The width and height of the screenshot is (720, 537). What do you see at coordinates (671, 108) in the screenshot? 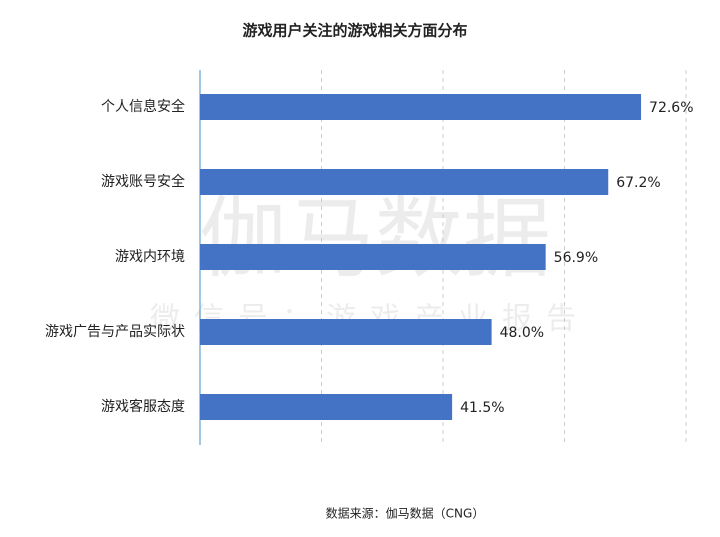
I see `value-label: 72.6%` at bounding box center [671, 108].